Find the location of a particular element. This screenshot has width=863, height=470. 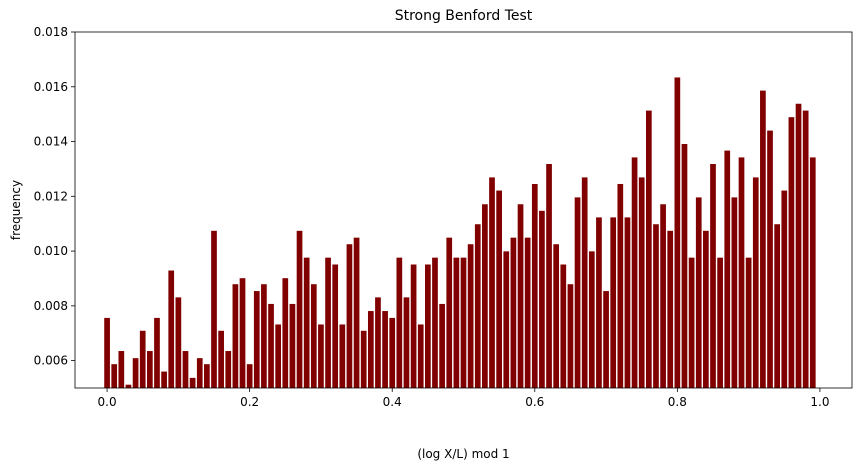

x-axis: 0.0 0.2 0.4 0.6 0.8 1.0 is located at coordinates (463, 398).